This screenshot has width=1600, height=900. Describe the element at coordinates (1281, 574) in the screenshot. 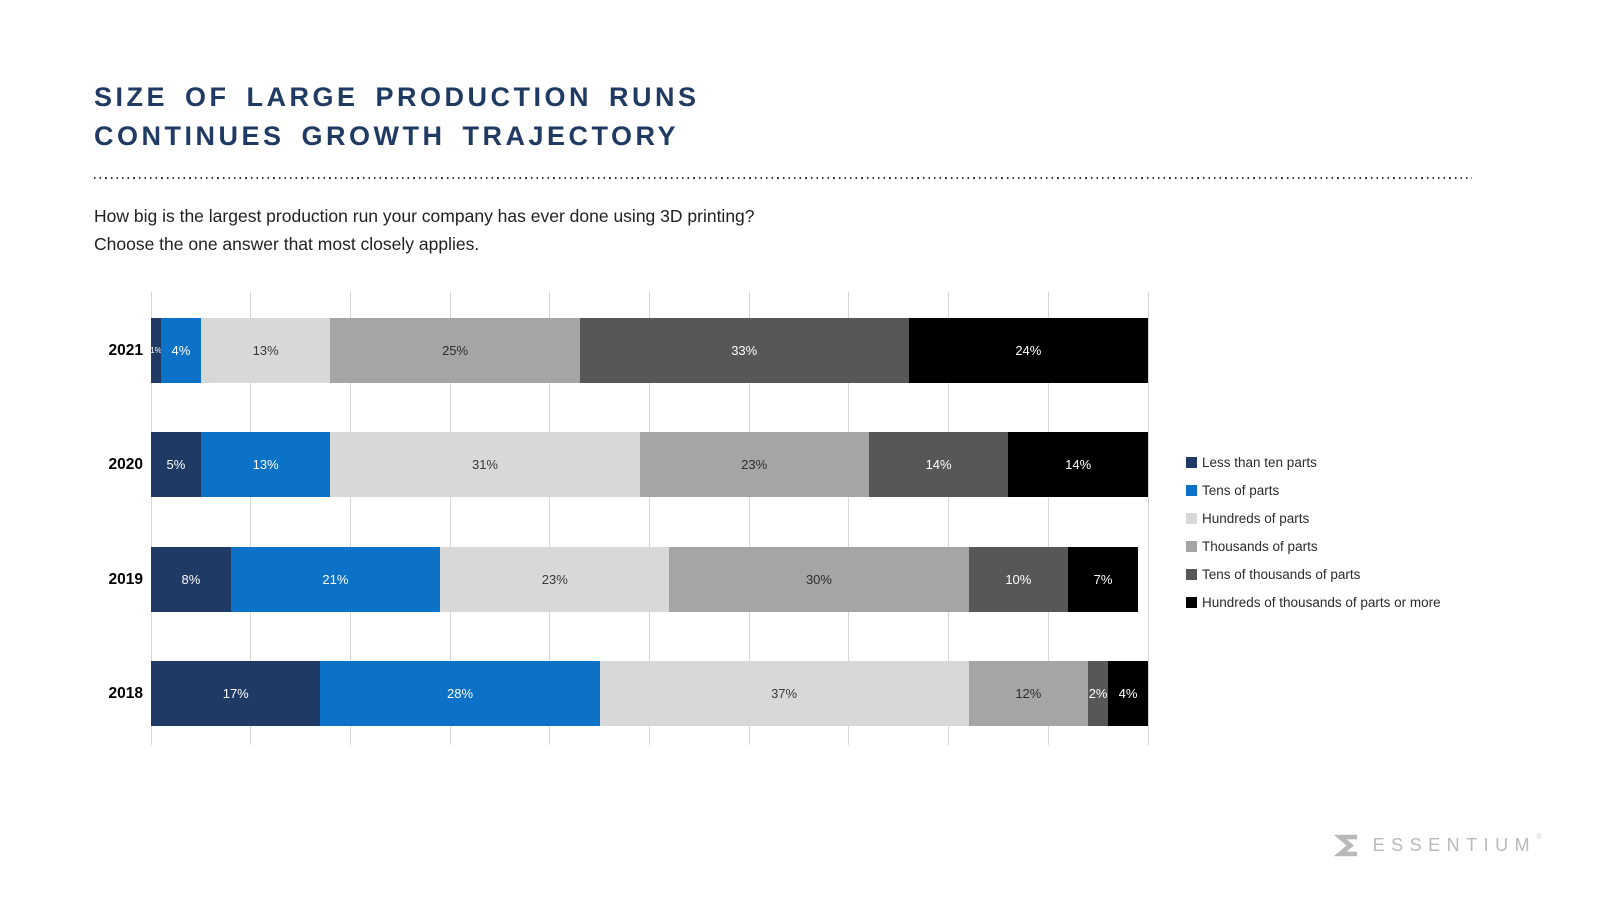

I see `legend-label: Tens of thousands of parts` at that location.